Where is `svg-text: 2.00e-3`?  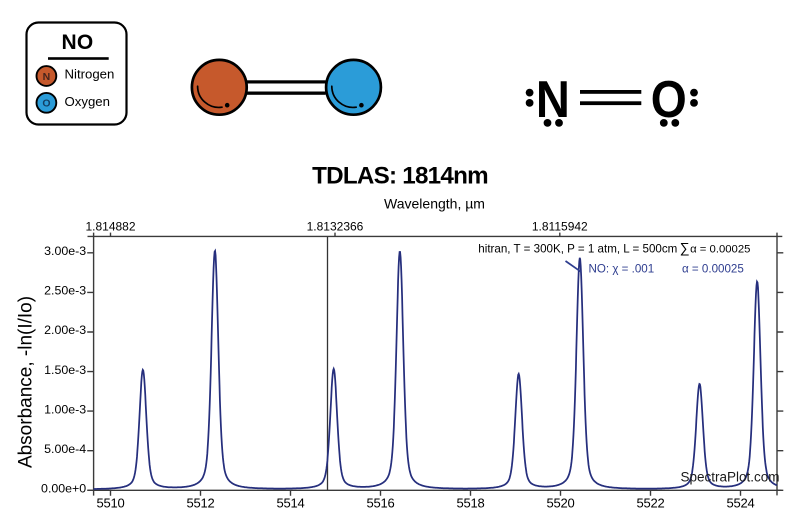
svg-text: 2.00e-3 is located at coordinates (65, 330).